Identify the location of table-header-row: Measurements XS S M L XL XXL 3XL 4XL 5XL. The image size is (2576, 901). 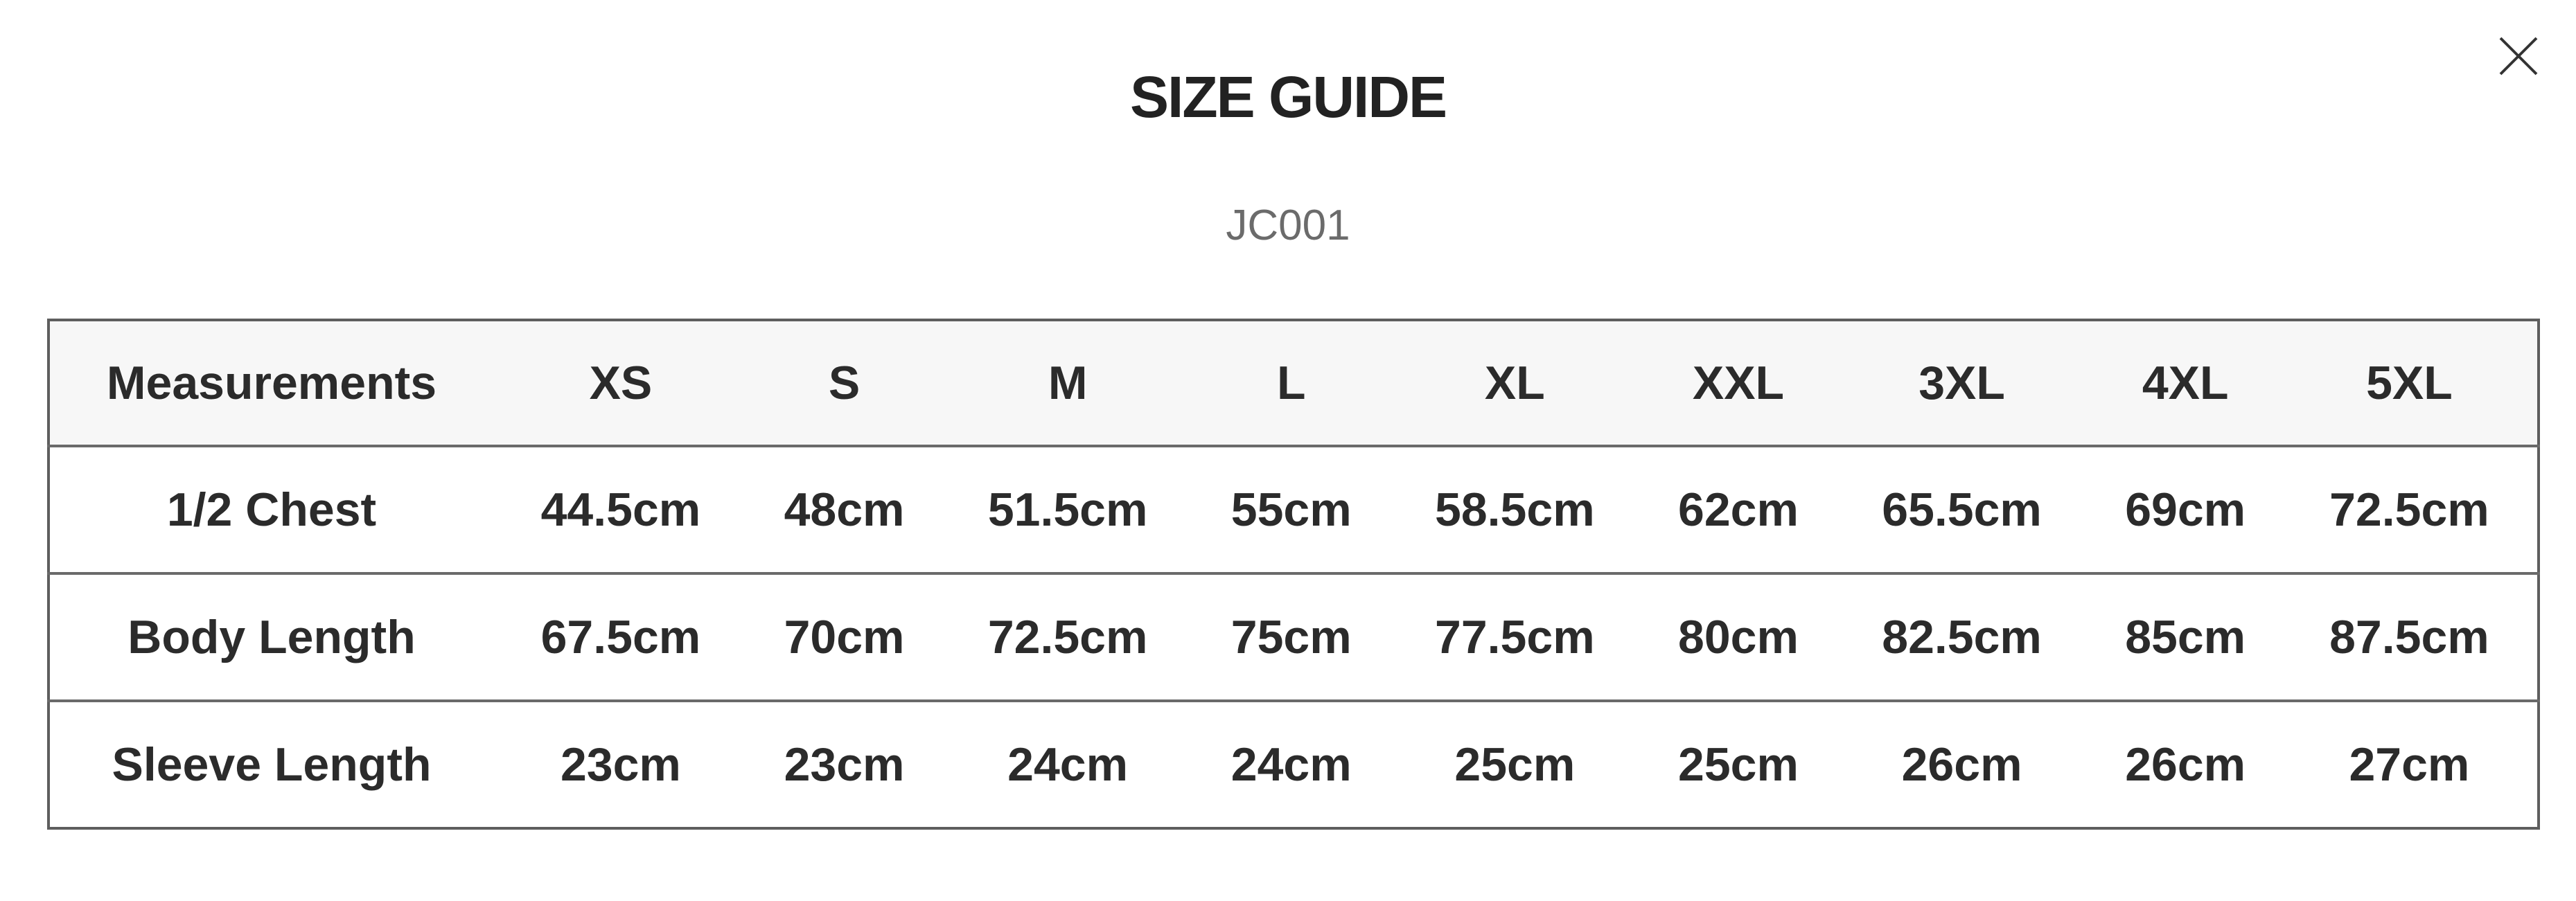
(1293, 383).